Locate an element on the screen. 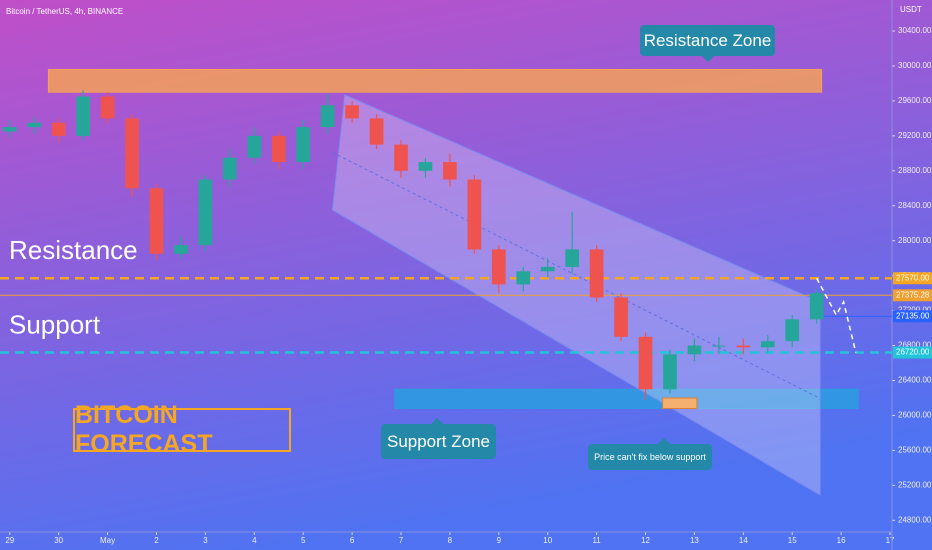  x-tick-label: 30 is located at coordinates (58, 540).